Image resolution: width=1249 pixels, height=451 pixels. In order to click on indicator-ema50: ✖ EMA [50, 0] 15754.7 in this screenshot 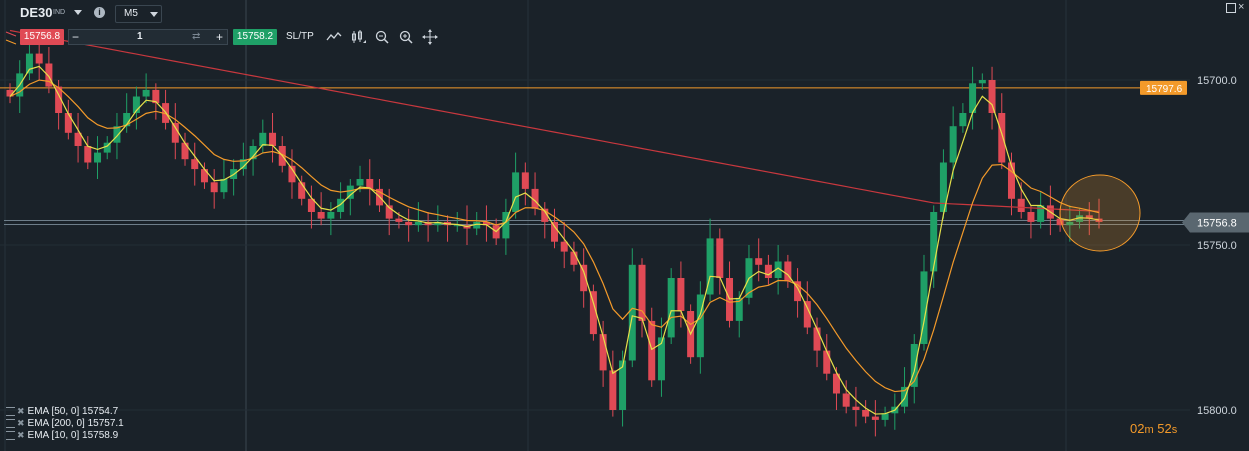, I will do `click(65, 411)`.